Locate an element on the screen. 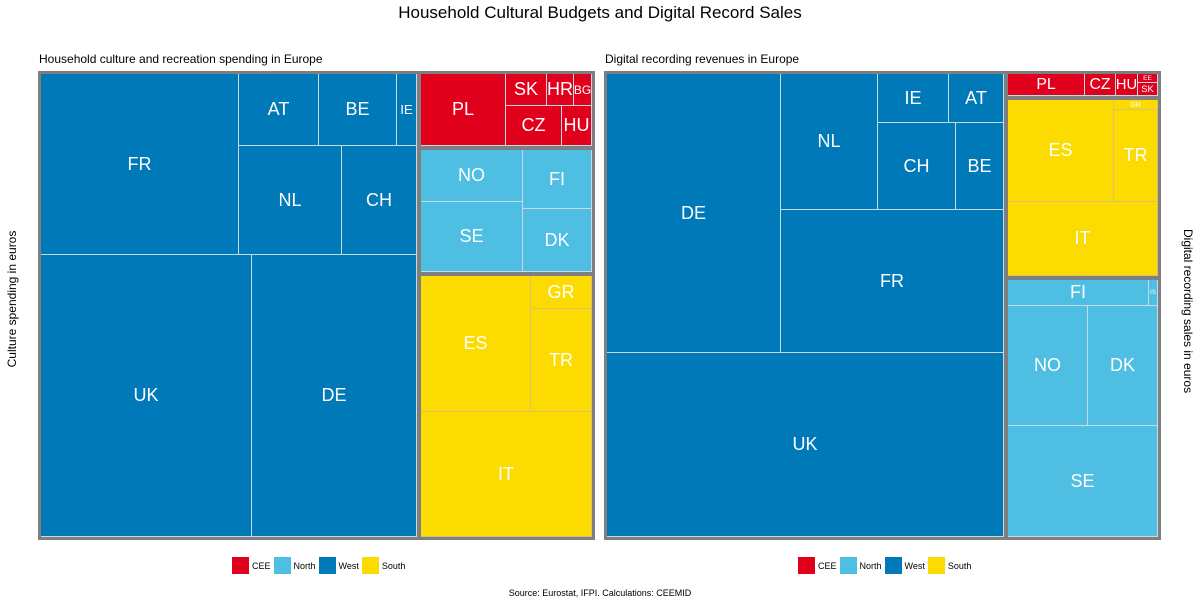  left-y-axis-label: Culture spending in euros is located at coordinates (12, 299).